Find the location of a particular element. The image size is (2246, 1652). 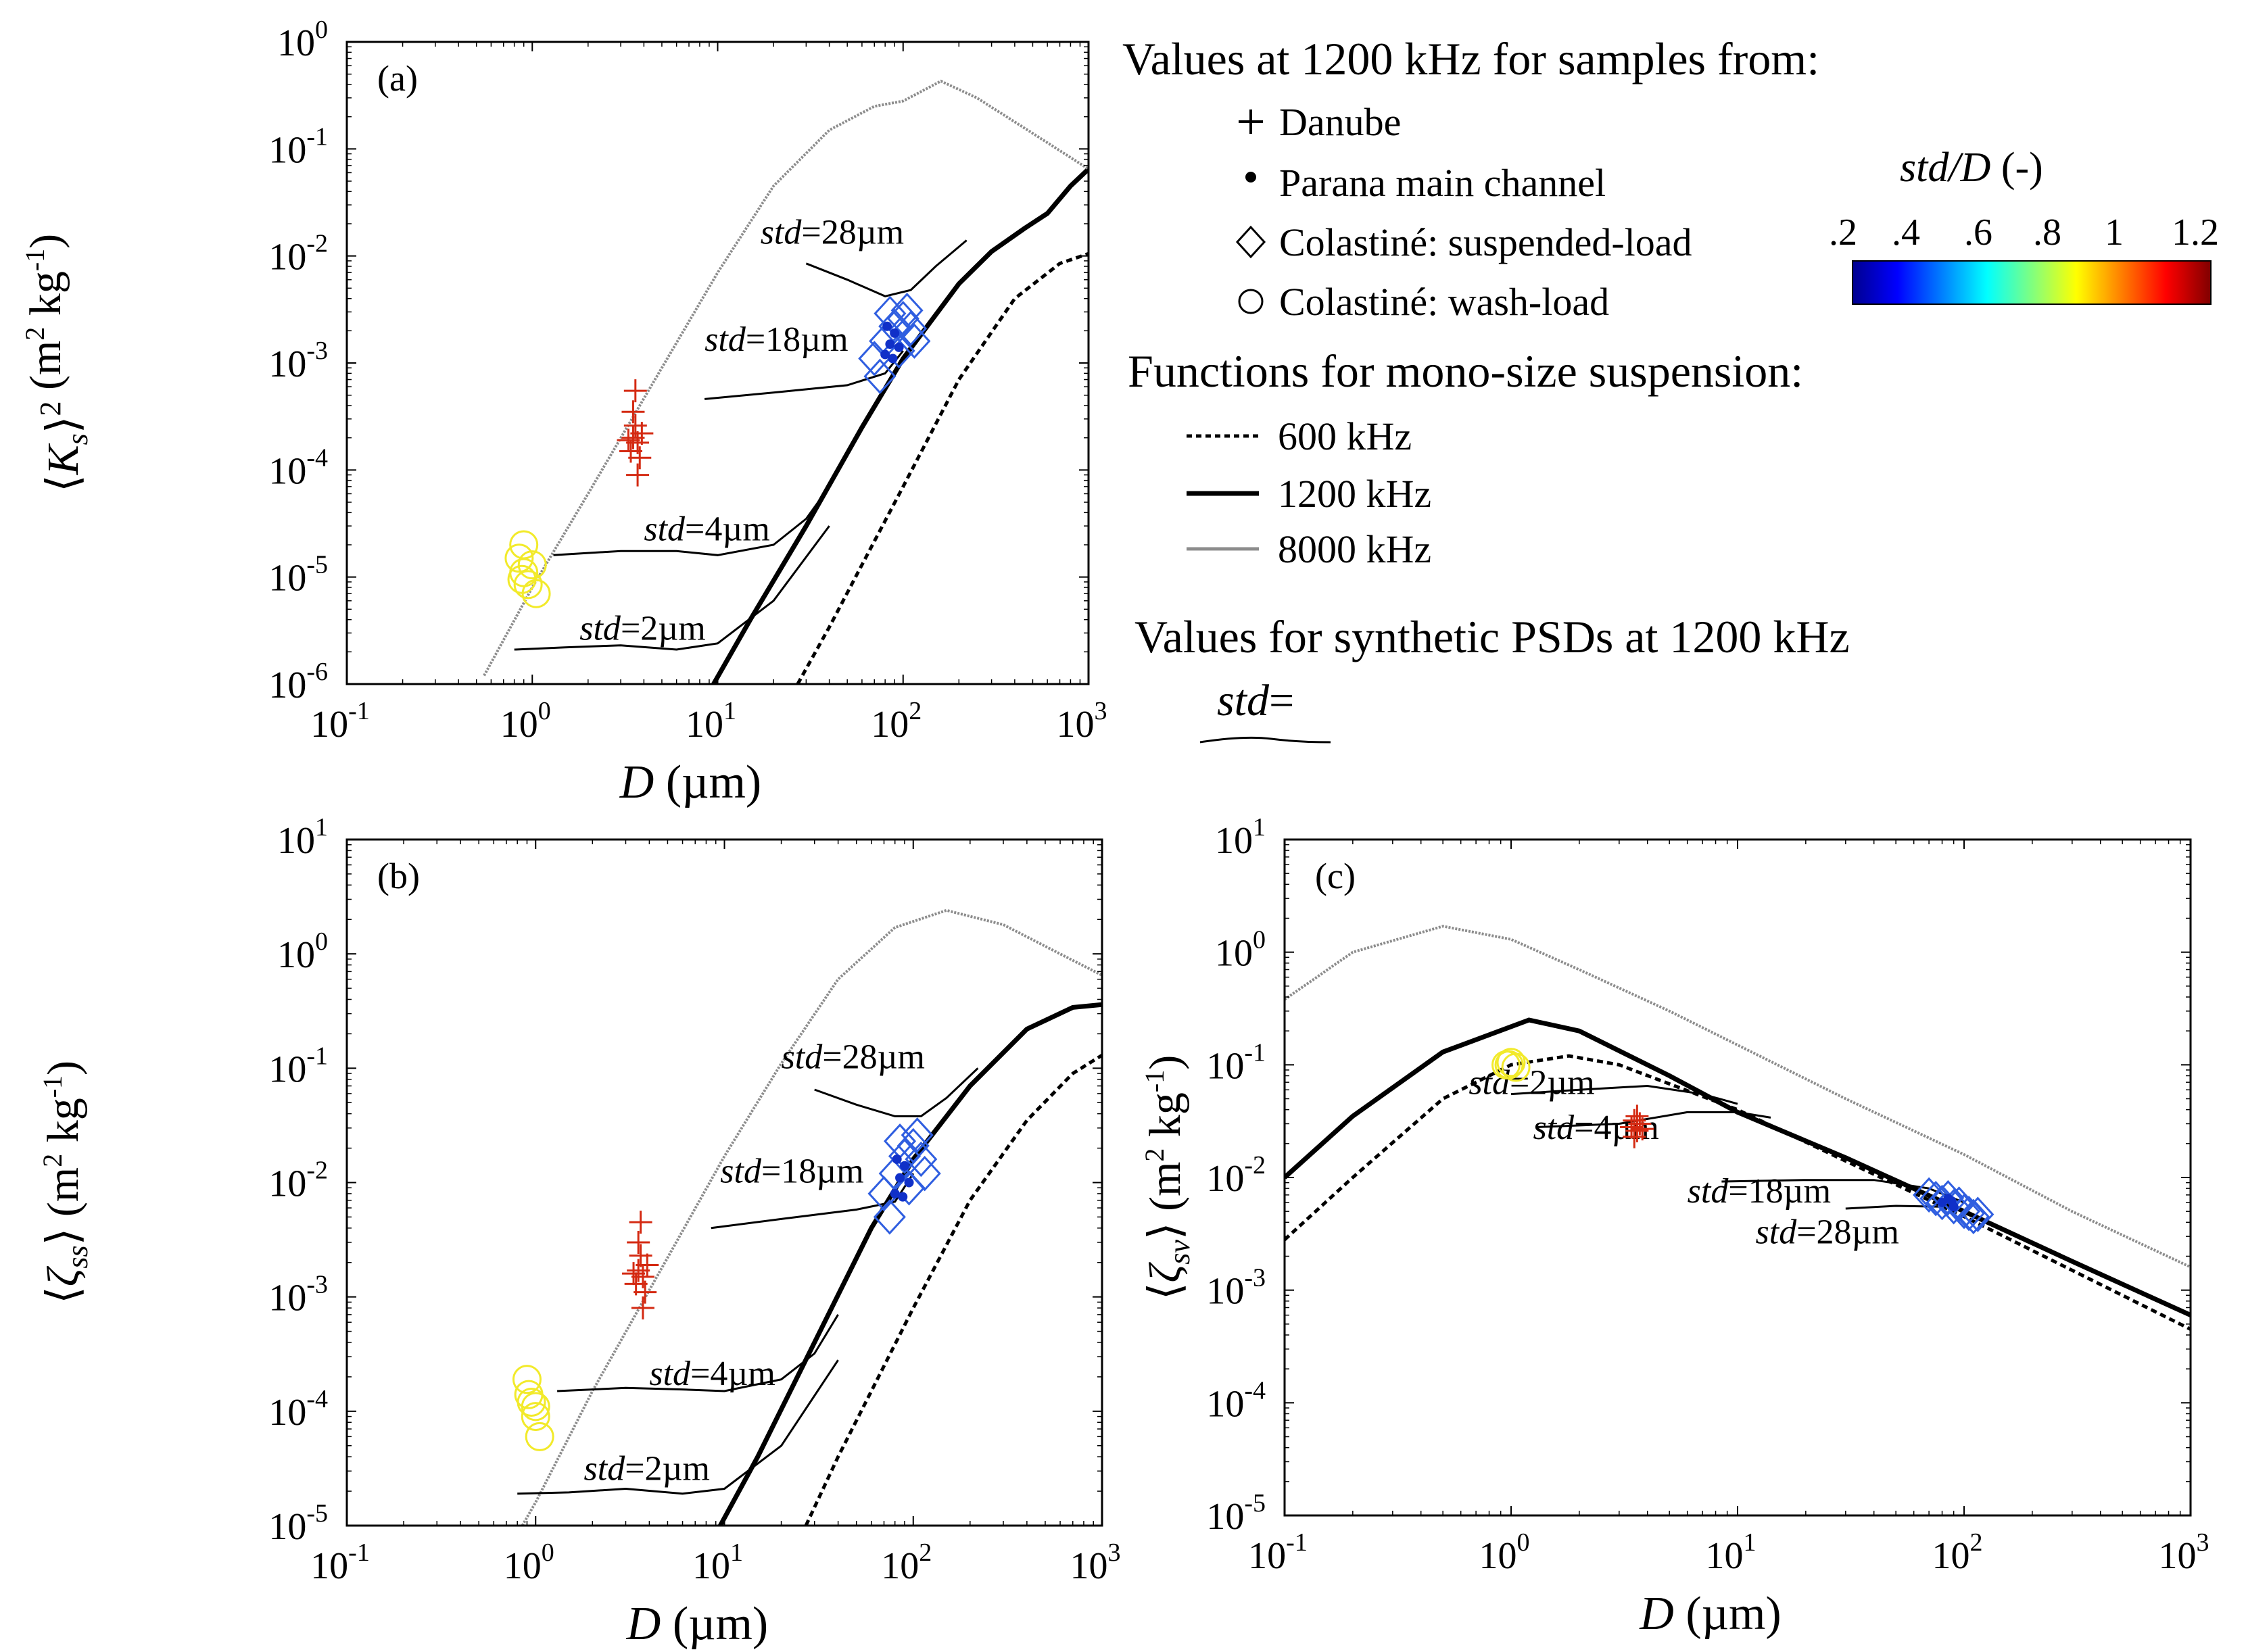

colorbar-gradient is located at coordinates (2032, 282).